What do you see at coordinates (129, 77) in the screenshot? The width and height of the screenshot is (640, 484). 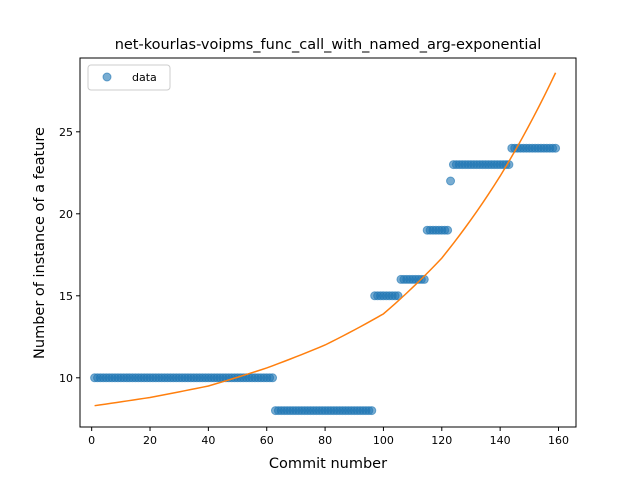 I see `legend-box` at bounding box center [129, 77].